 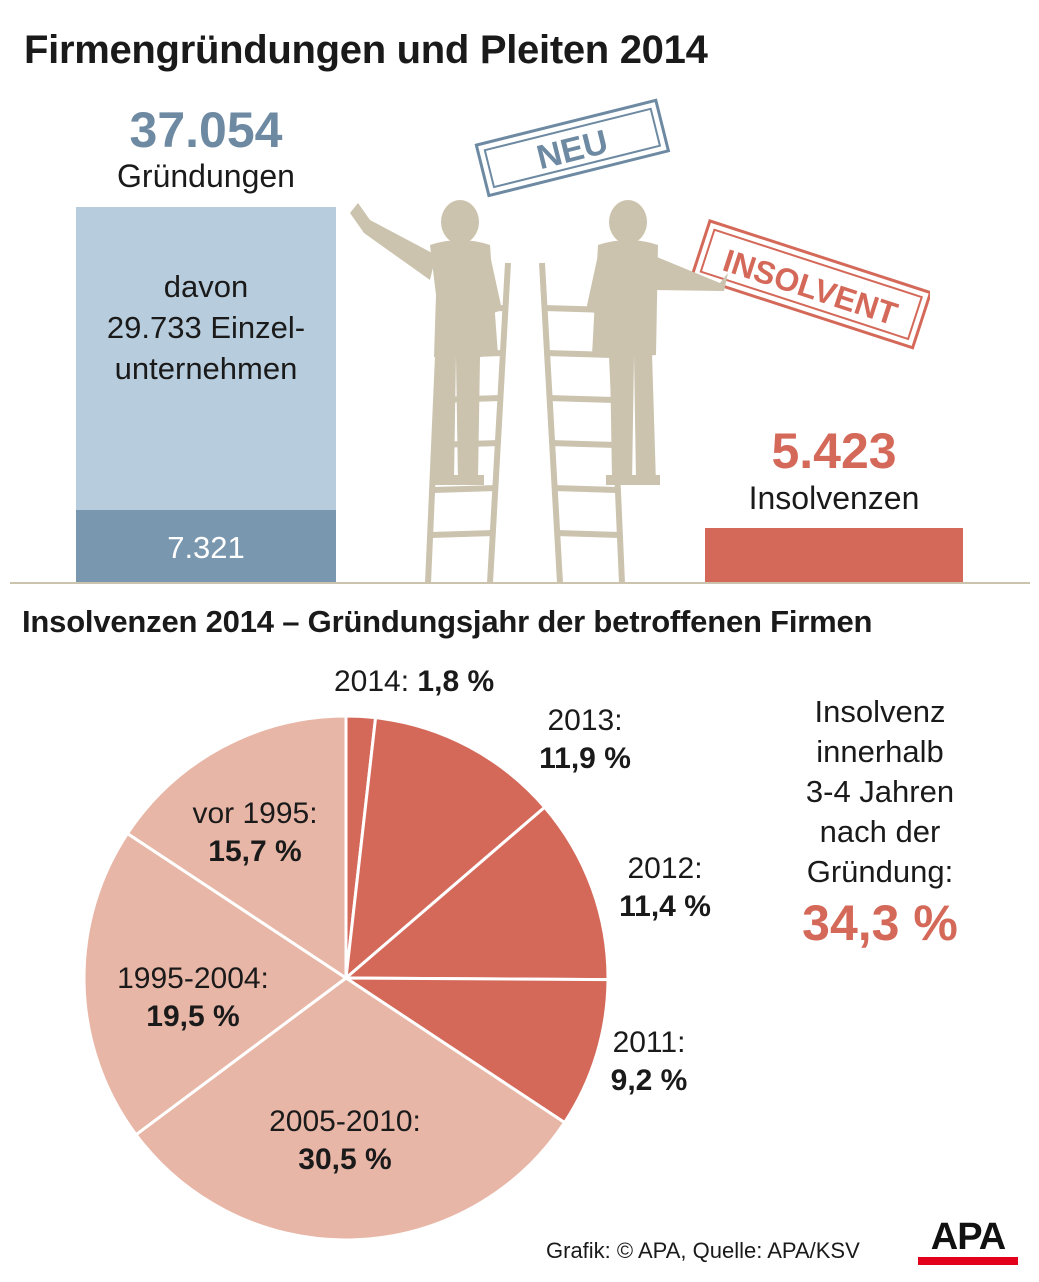 I want to click on founding-label: Gründungen, so click(x=206, y=176).